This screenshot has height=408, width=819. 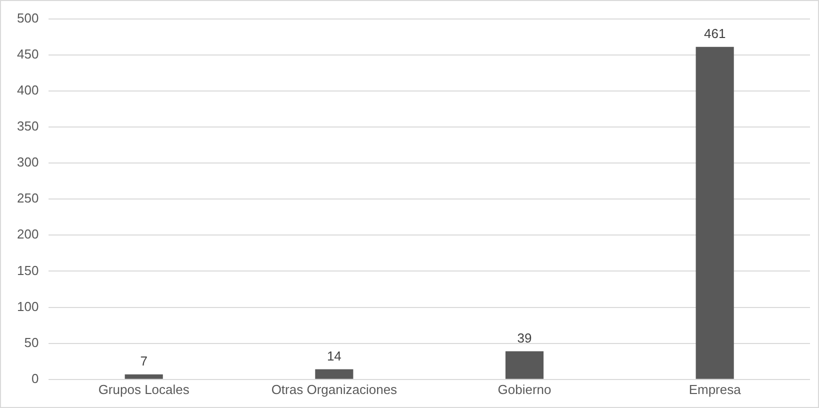 What do you see at coordinates (525, 389) in the screenshot?
I see `x-tick-label: Gobierno` at bounding box center [525, 389].